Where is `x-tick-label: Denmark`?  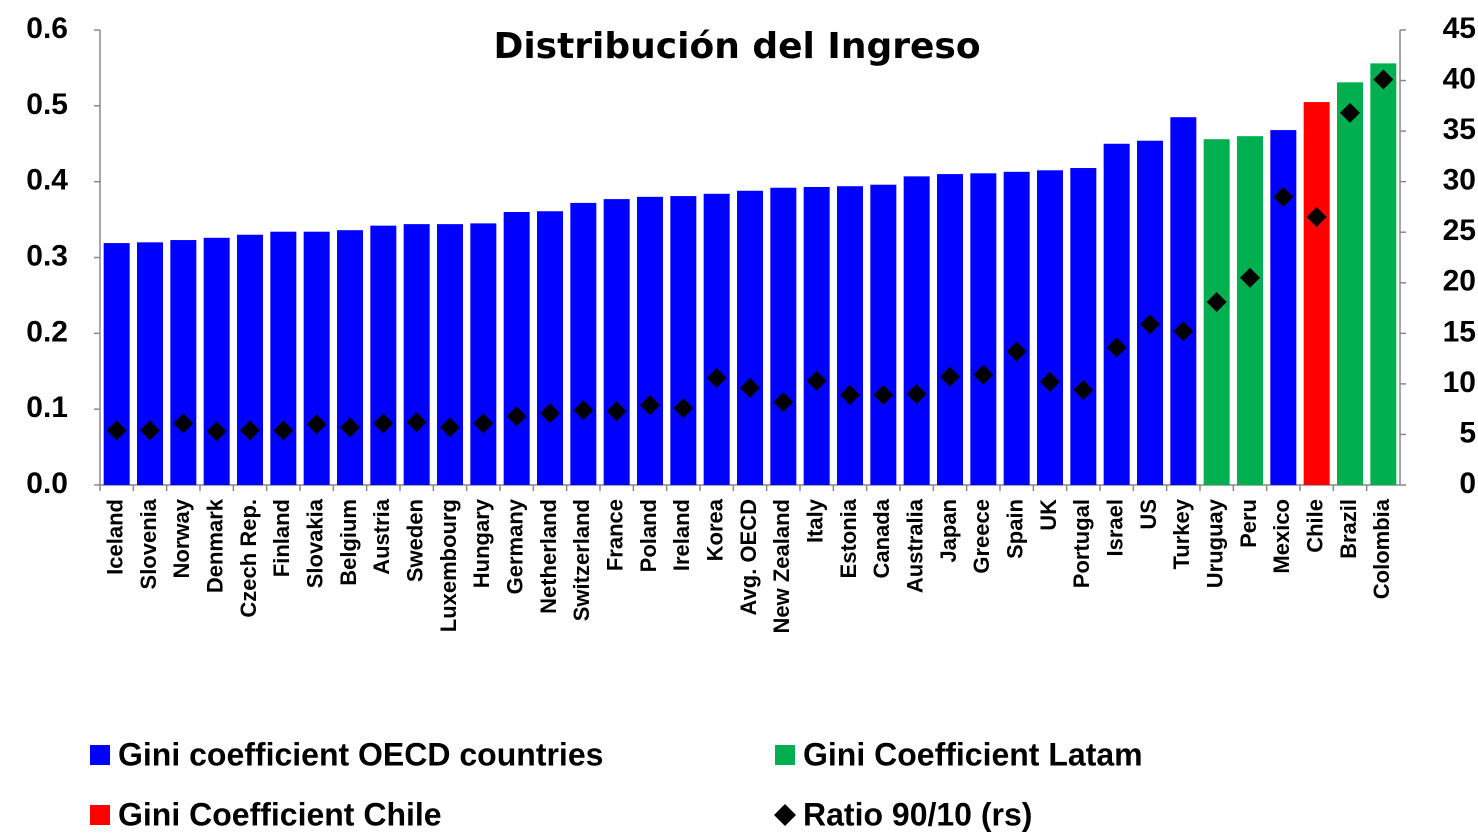
x-tick-label: Denmark is located at coordinates (214, 545).